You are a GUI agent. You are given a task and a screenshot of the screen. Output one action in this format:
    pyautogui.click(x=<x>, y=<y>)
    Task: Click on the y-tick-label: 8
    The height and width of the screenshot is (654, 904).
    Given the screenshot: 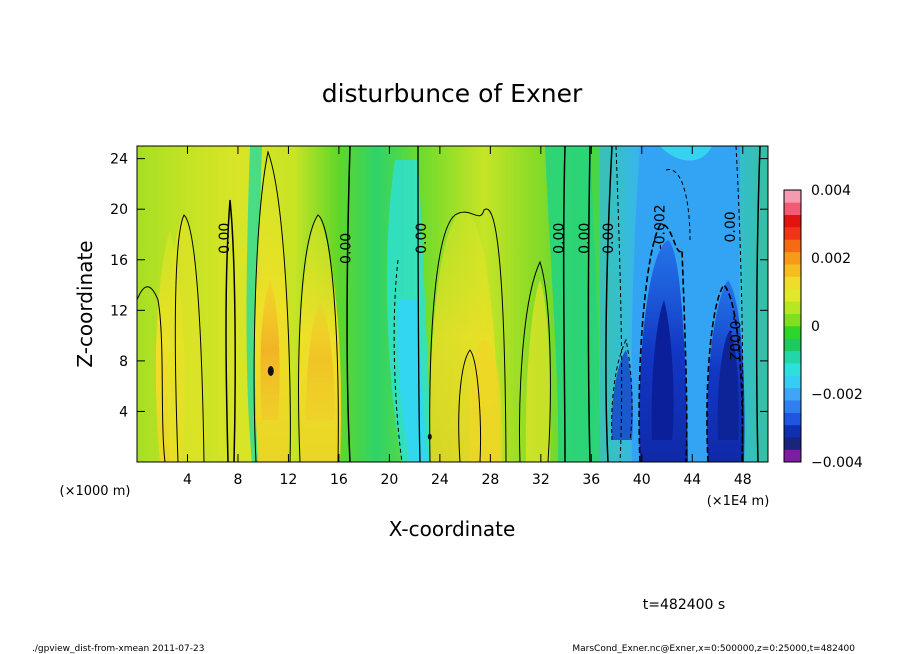 What is the action you would take?
    pyautogui.click(x=123, y=362)
    